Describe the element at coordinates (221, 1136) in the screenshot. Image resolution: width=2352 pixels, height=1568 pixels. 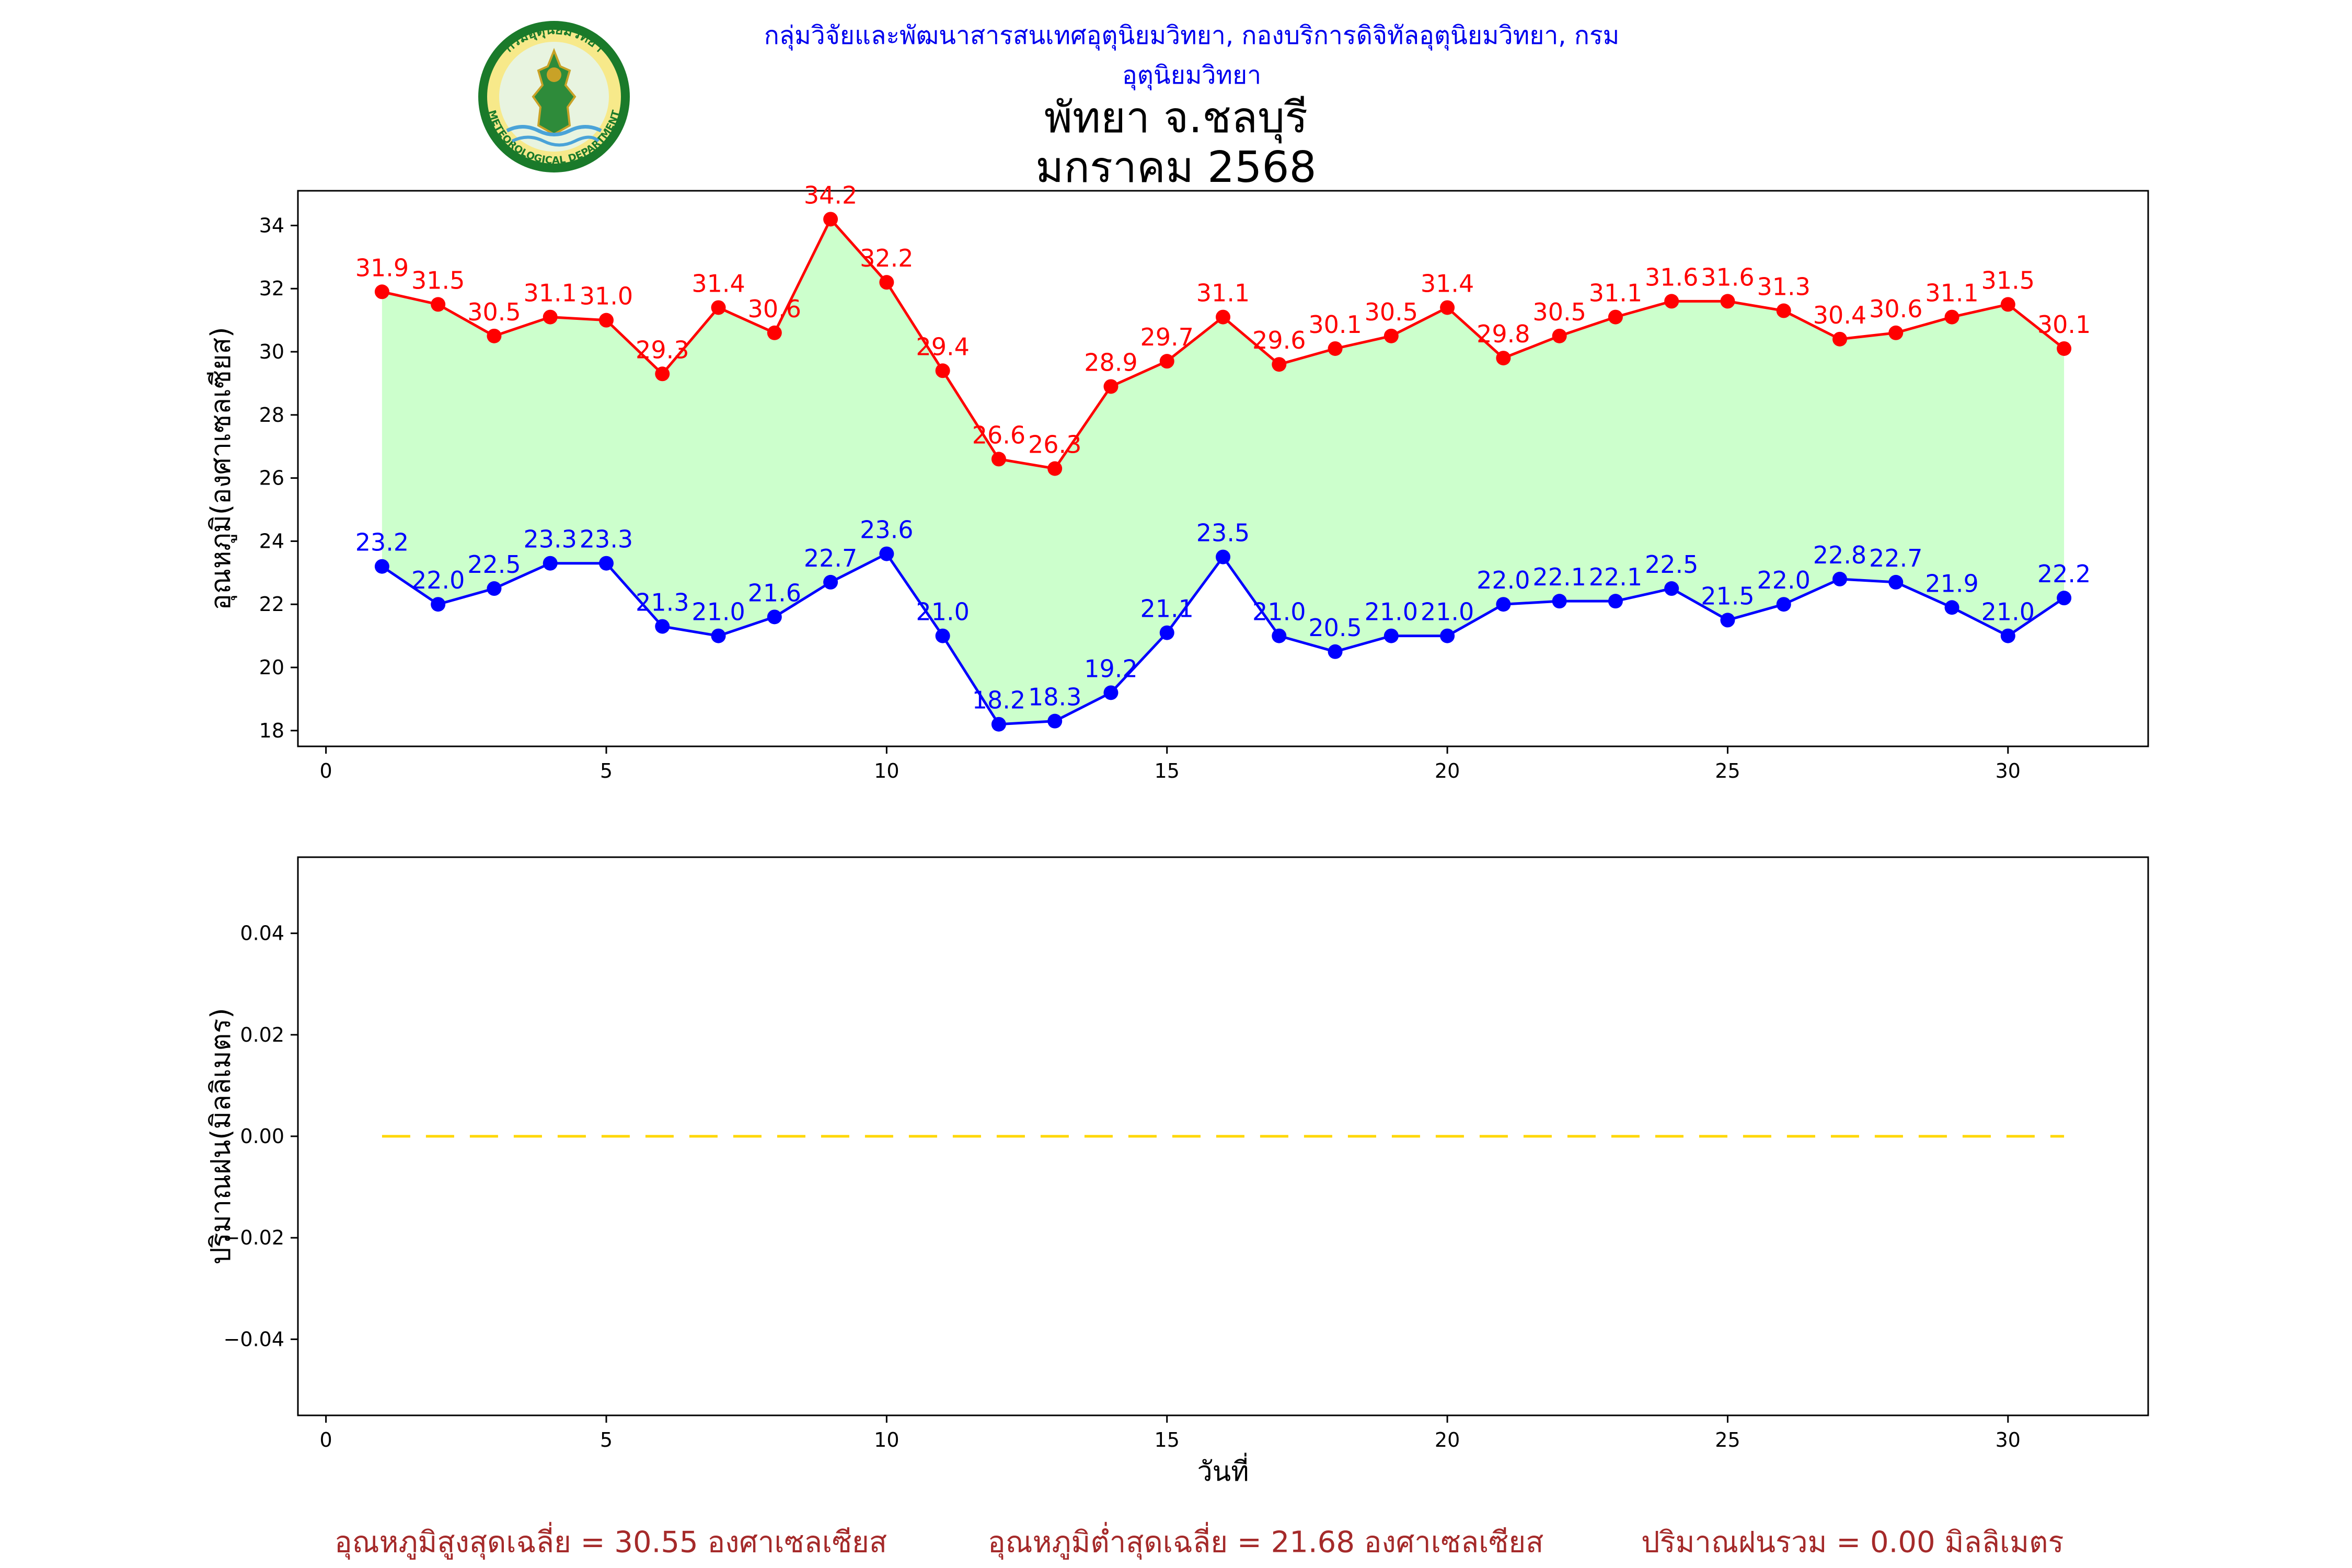
I see `y-axis-label: ปริมาณฝน(มิลลิเมตร)` at that location.